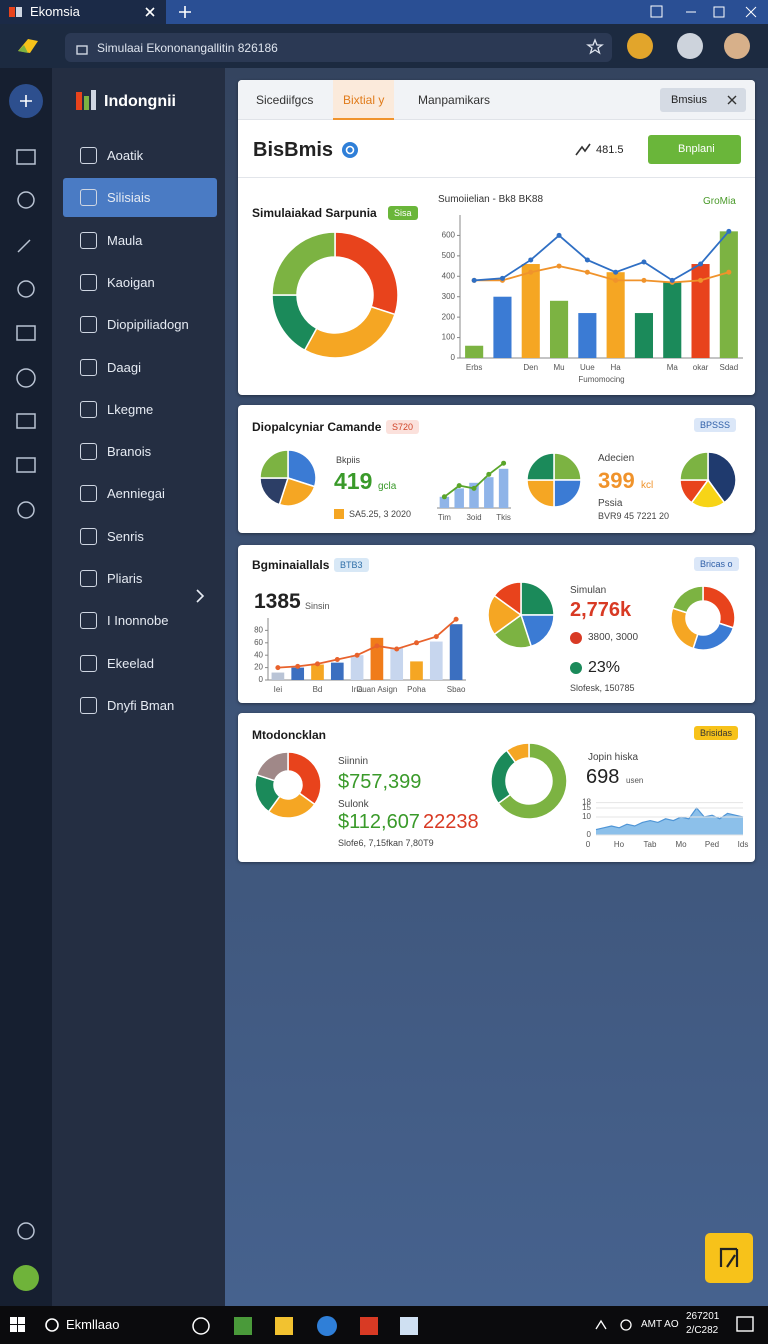 This screenshot has height=1344, width=768. What do you see at coordinates (285, 100) in the screenshot?
I see `tab: Sicediifgcs` at bounding box center [285, 100].